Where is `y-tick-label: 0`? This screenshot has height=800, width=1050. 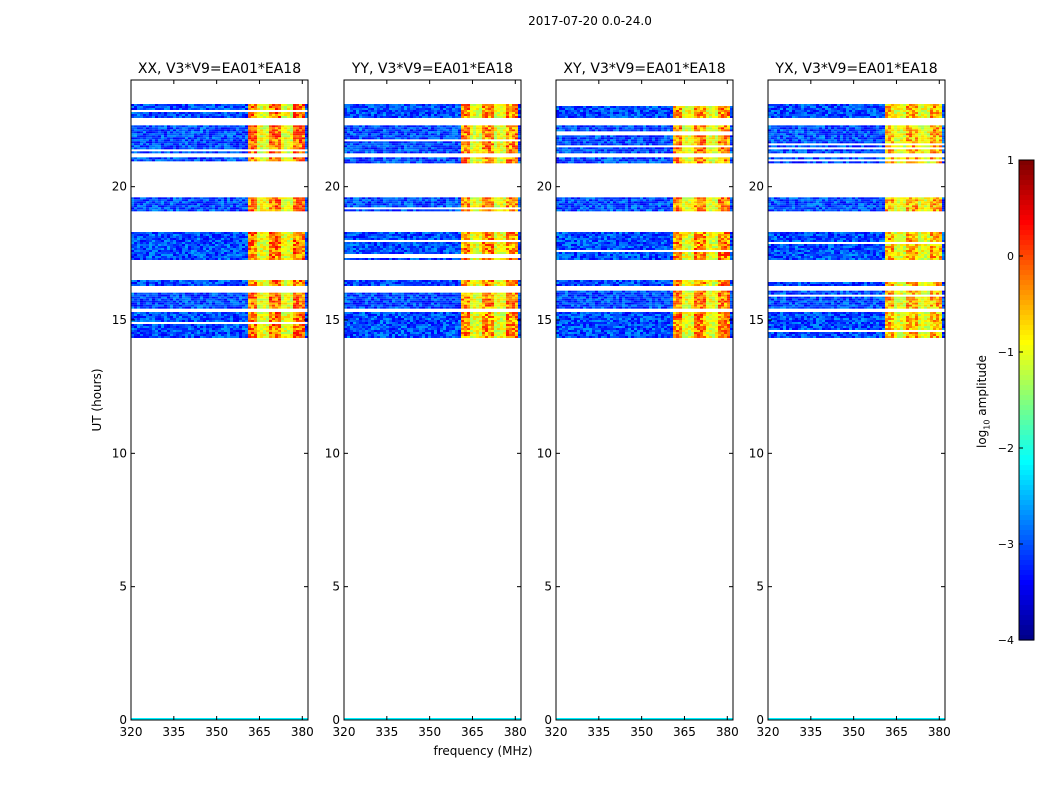 y-tick-label: 0 is located at coordinates (336, 720).